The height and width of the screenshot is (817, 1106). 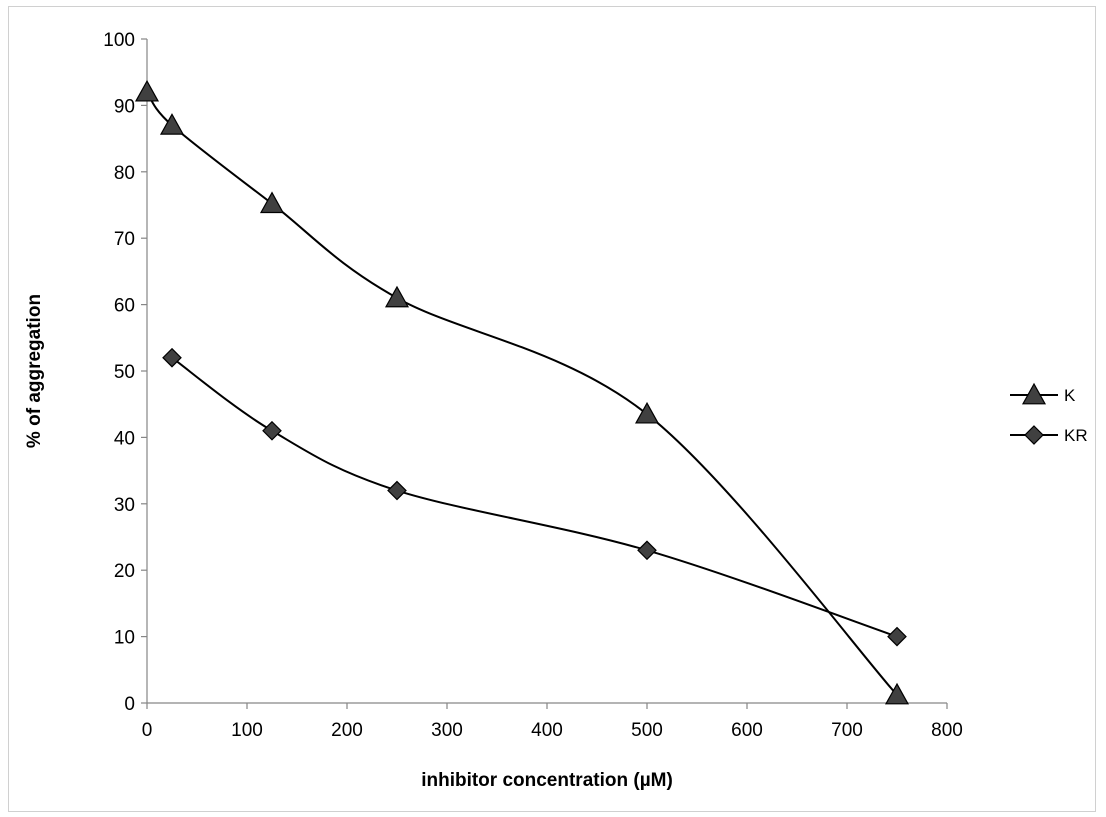 I want to click on y-axis-ticks: 0 10 20 30 40 50 60 70 80 90 100, so click(x=125, y=372).